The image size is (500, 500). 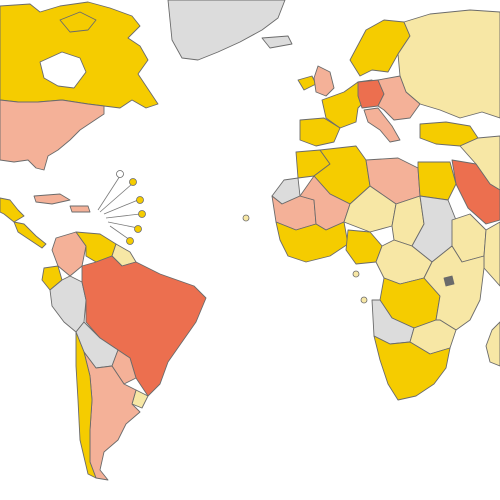 I want to click on region-saudi-arabia, so click(x=475, y=192).